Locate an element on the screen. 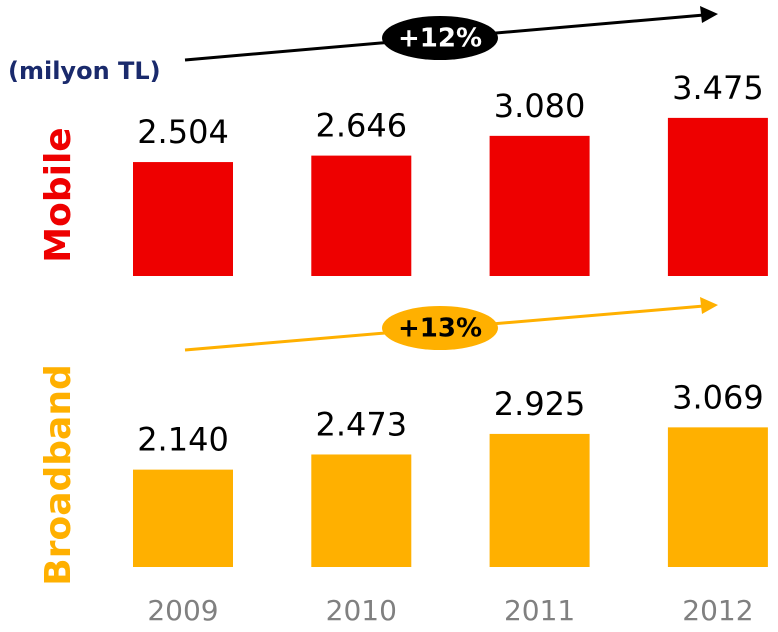 The height and width of the screenshot is (632, 778). series-label: Mobile is located at coordinates (58, 194).